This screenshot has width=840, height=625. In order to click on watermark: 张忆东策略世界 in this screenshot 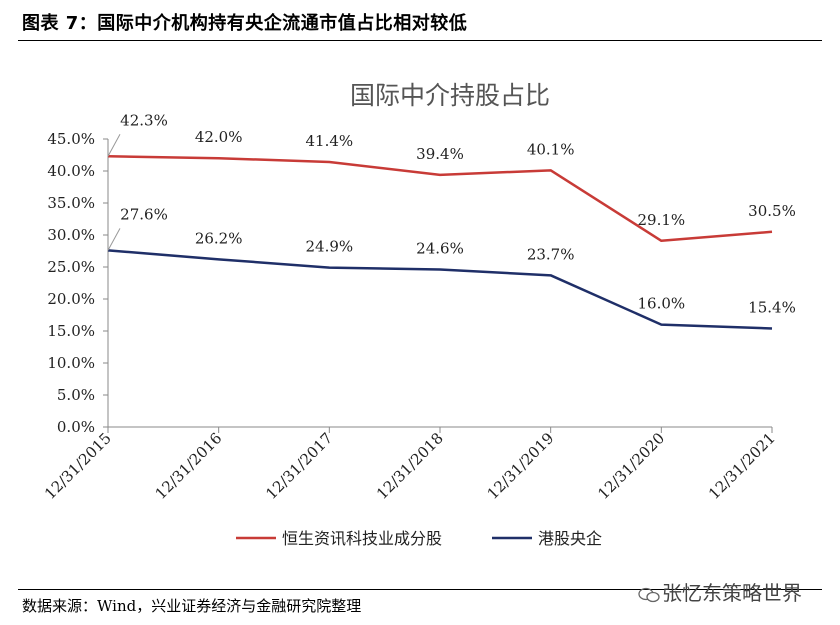, I will do `click(720, 591)`.